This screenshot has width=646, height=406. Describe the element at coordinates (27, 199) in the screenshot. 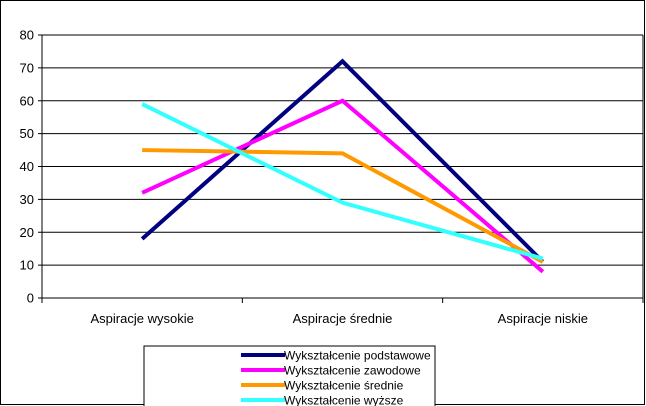

I see `y-tick-label: 30` at that location.